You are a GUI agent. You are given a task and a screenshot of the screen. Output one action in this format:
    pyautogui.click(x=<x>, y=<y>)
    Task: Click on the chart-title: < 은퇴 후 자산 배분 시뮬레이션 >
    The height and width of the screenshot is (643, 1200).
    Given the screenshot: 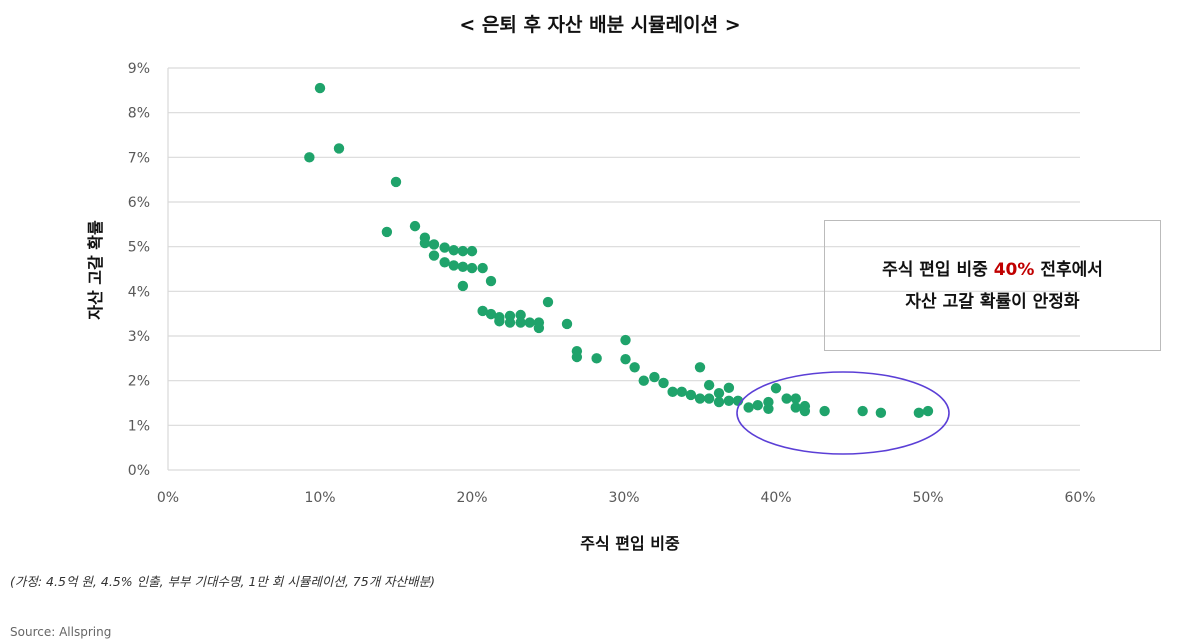 What is the action you would take?
    pyautogui.click(x=600, y=25)
    